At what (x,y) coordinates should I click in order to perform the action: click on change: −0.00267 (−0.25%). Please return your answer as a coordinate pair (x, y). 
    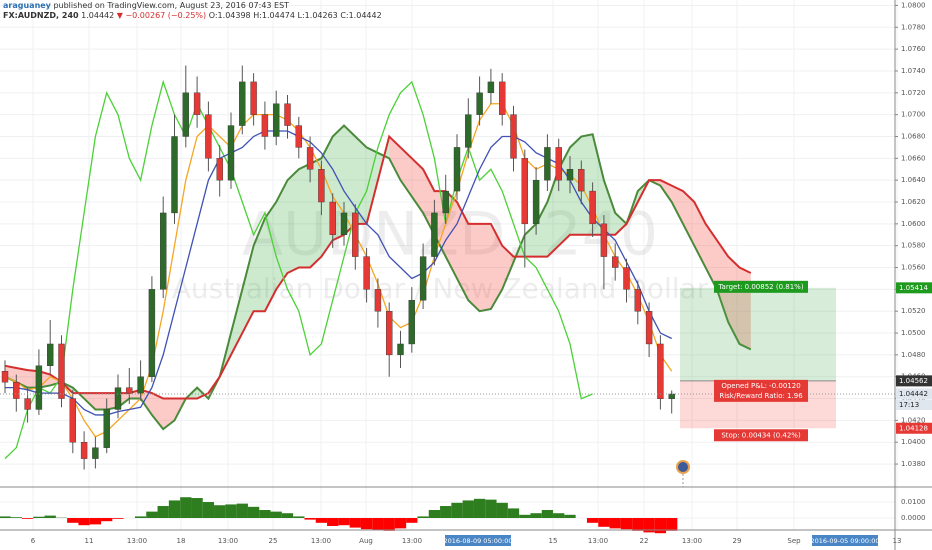
    Looking at the image, I should click on (166, 15).